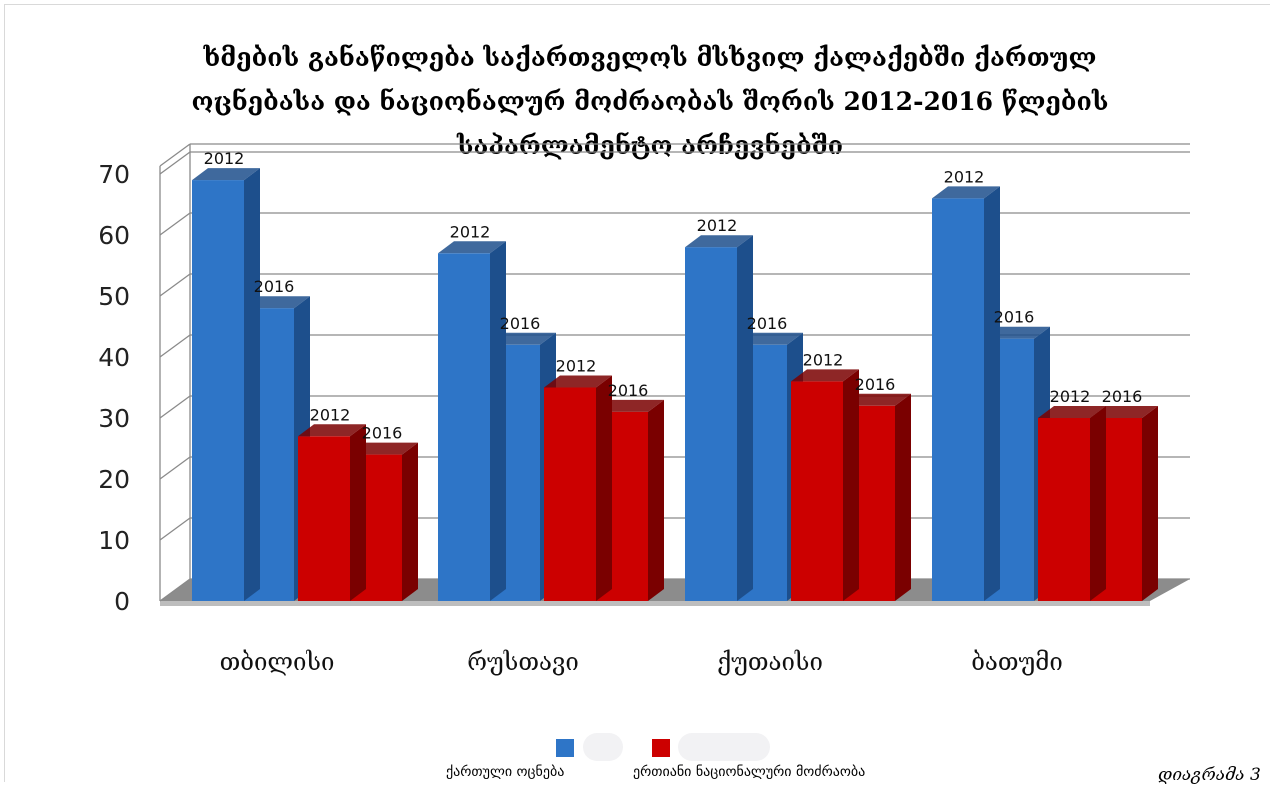  I want to click on bar-3-0-0-side, so click(992, 393).